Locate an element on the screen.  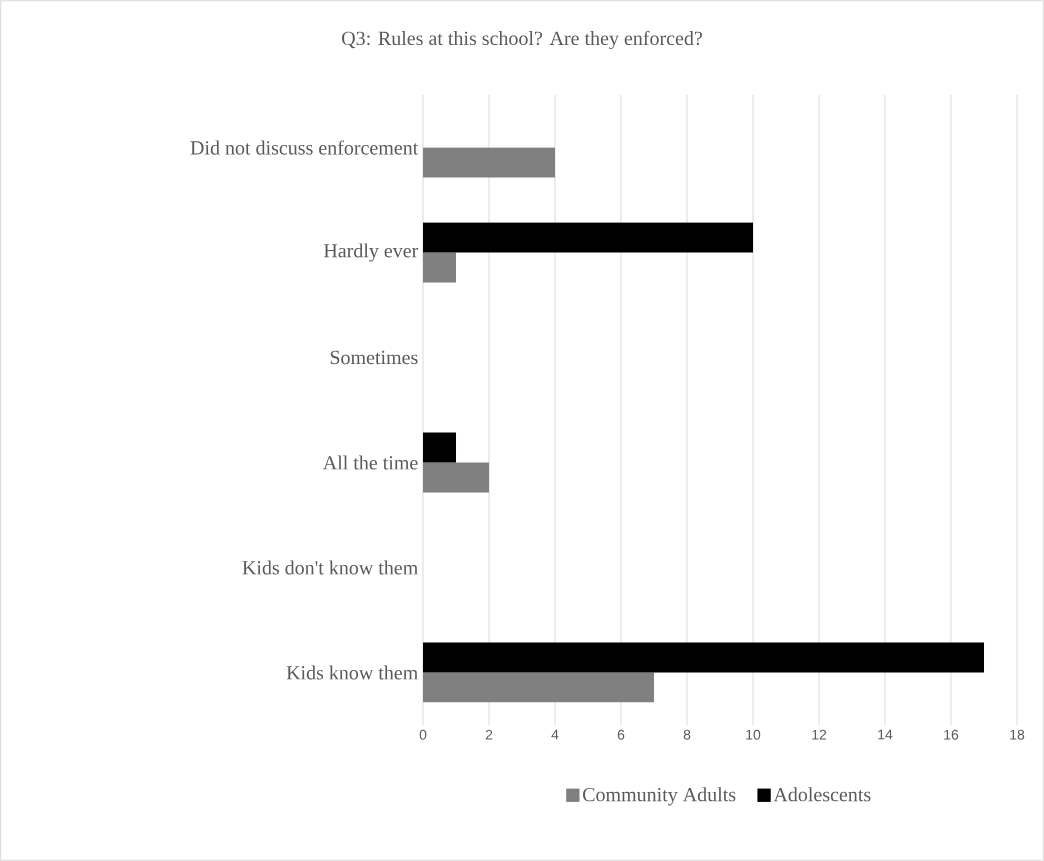
x-tick-label: 12 is located at coordinates (819, 734).